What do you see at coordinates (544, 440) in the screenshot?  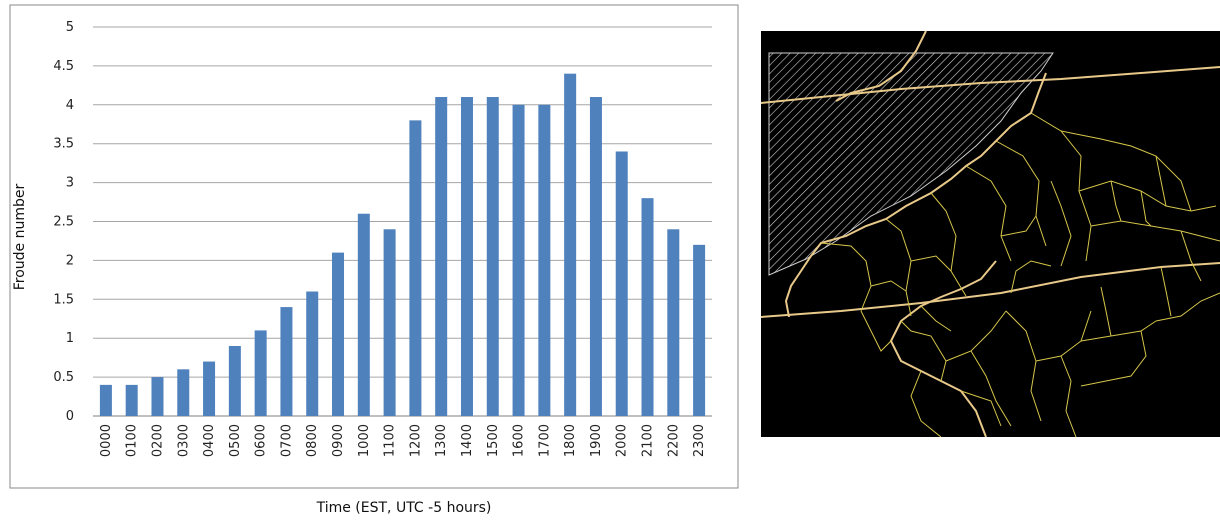 I see `x-tick-label: 1700` at bounding box center [544, 440].